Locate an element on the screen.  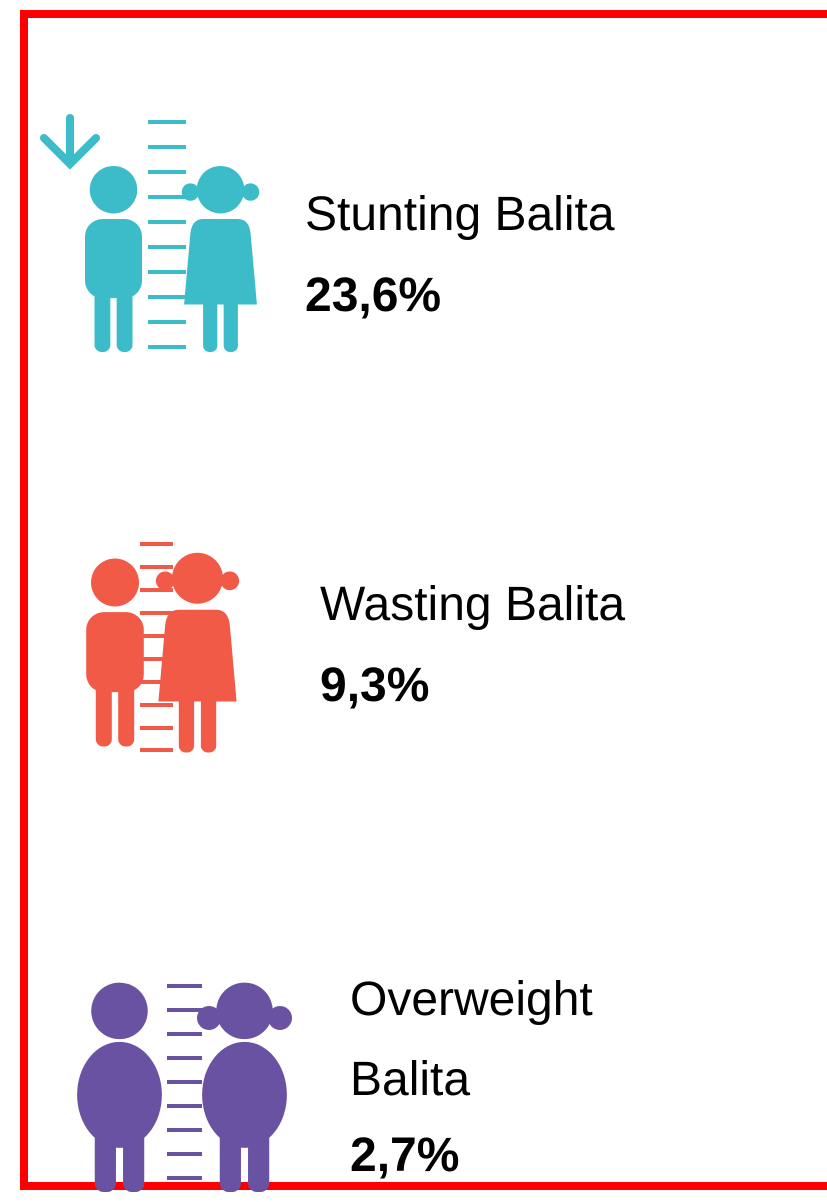
stunting-icon is located at coordinates (150, 233).